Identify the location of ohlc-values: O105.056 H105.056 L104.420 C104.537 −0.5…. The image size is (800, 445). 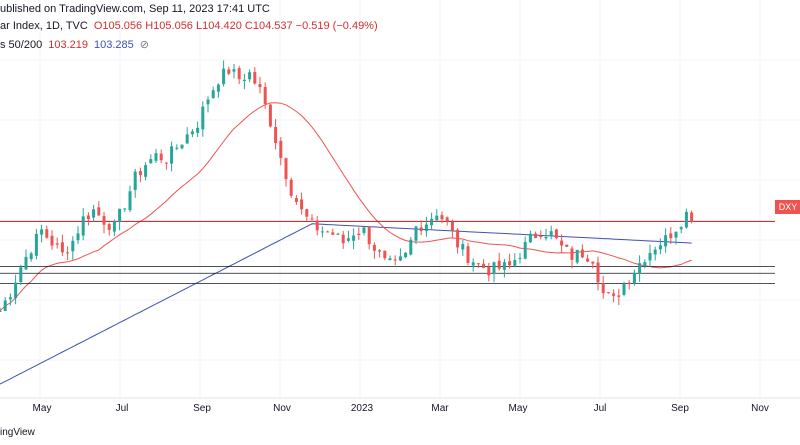
(235, 26).